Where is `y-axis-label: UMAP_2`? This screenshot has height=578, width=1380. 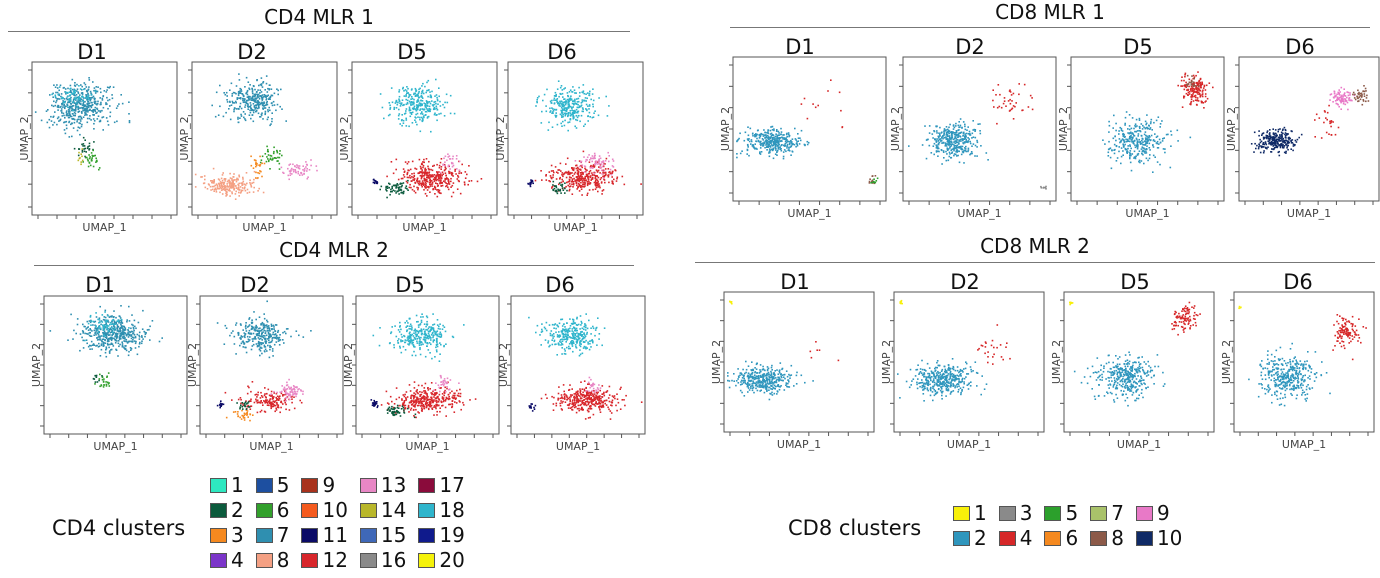 y-axis-label: UMAP_2 is located at coordinates (184, 138).